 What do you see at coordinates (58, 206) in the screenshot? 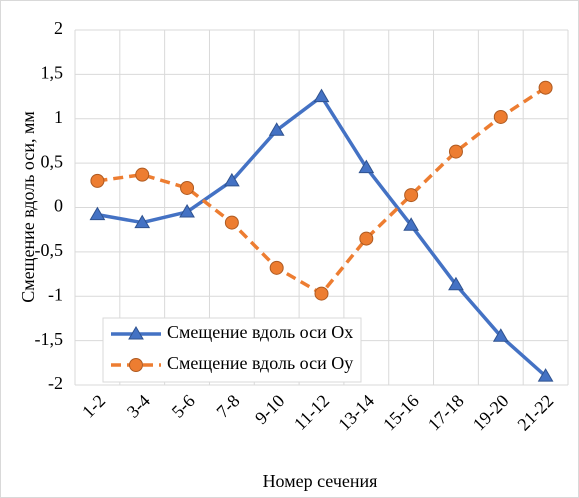
I see `y-tick-label: 0` at bounding box center [58, 206].